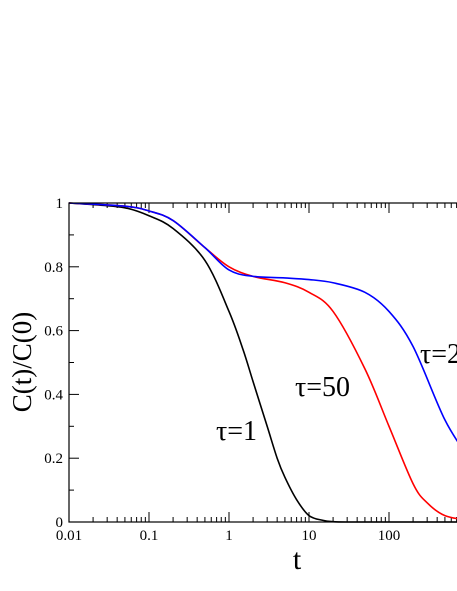  I want to click on x-tick-label: 100, so click(389, 536).